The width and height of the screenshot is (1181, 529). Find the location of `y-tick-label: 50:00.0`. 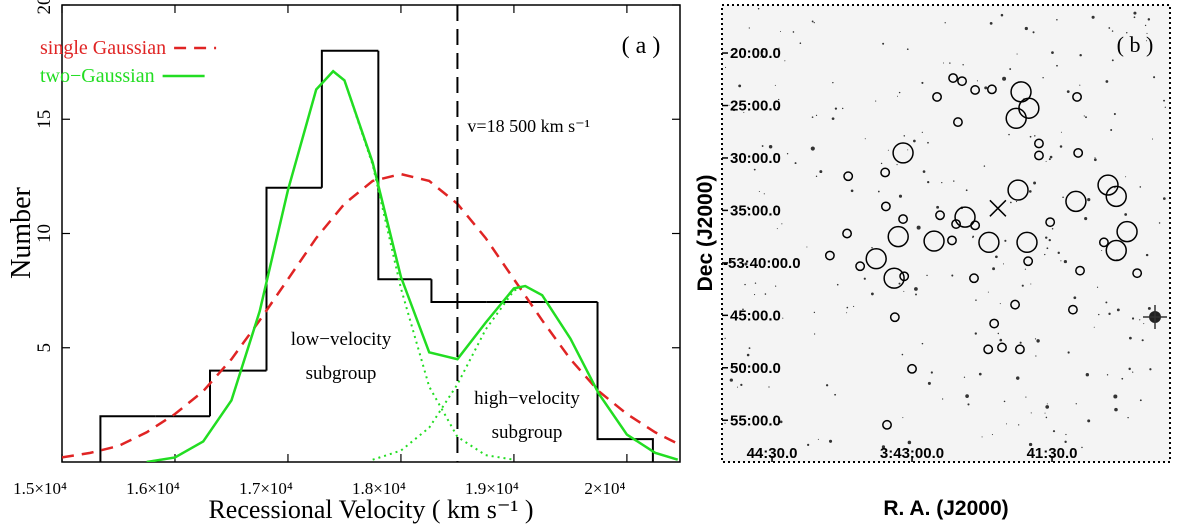

y-tick-label: 50:00.0 is located at coordinates (755, 368).